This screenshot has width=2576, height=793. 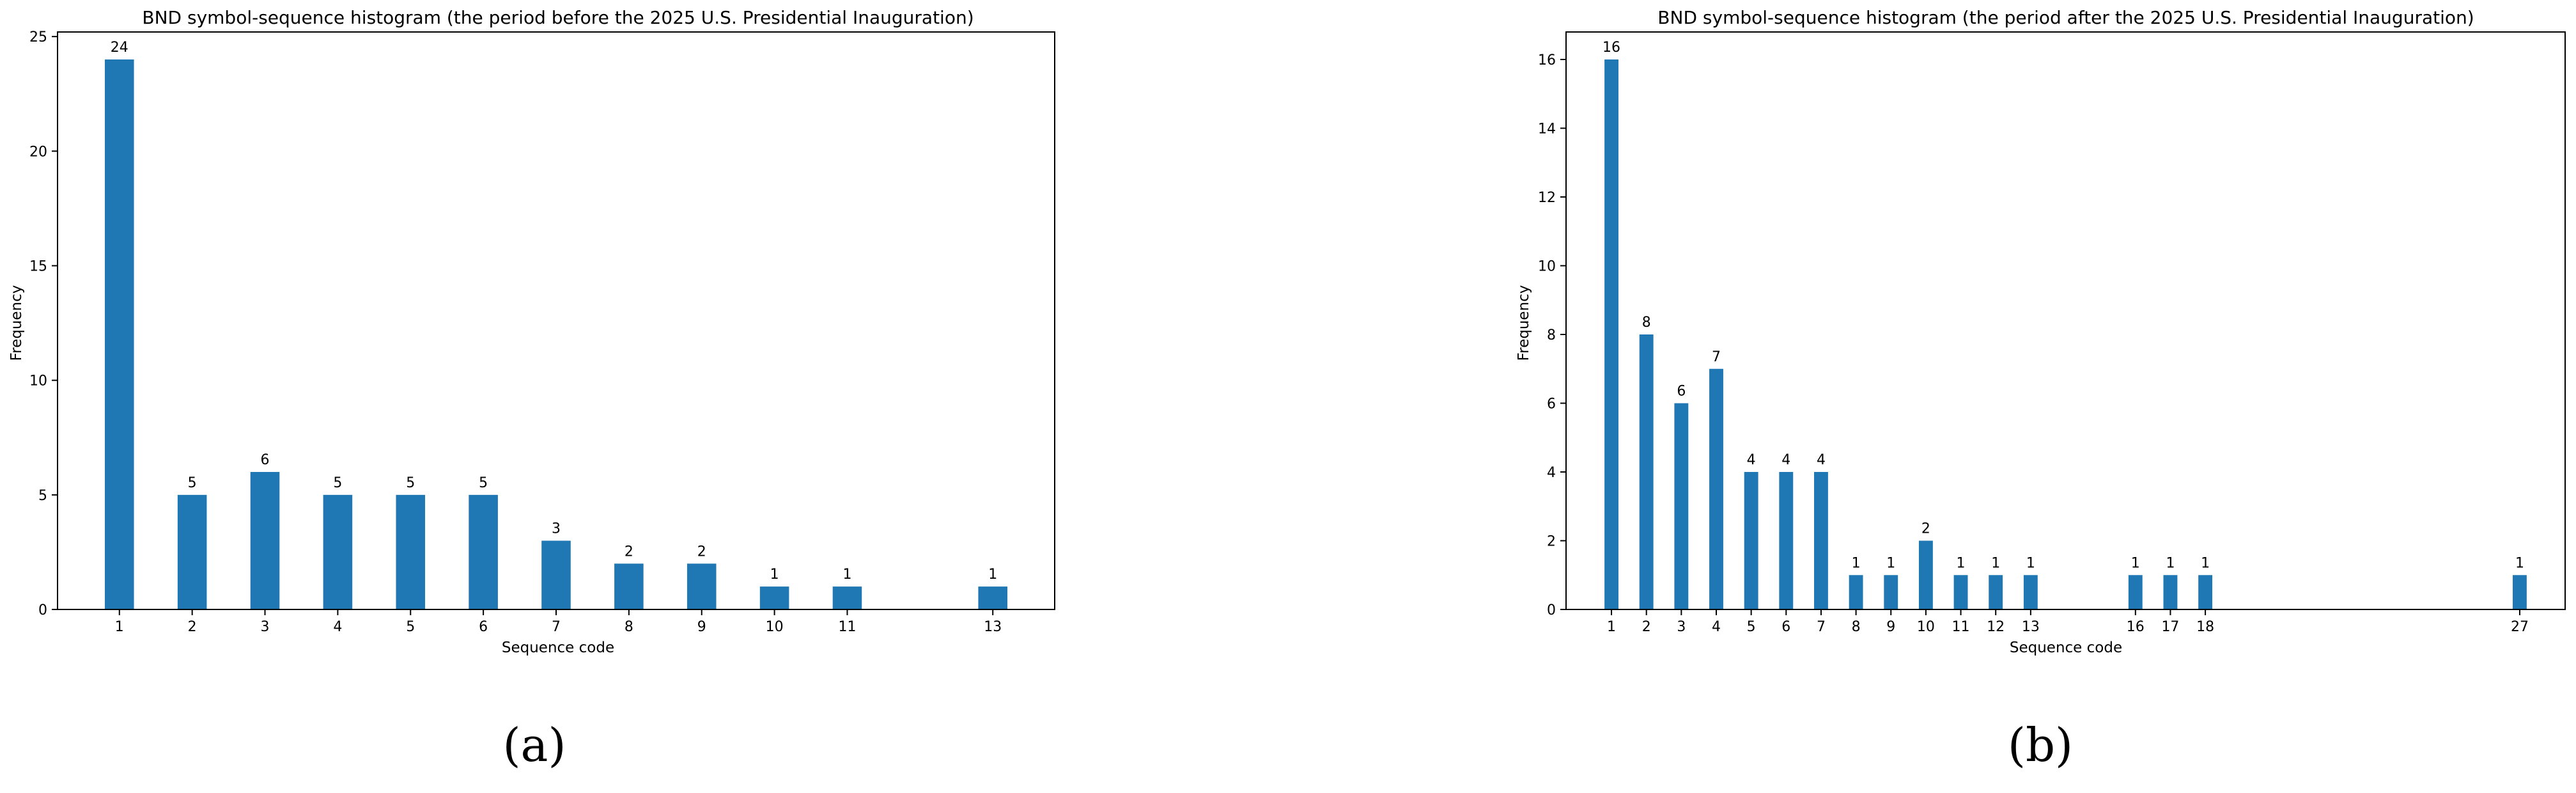 I want to click on bar-value-label: 8, so click(x=1646, y=323).